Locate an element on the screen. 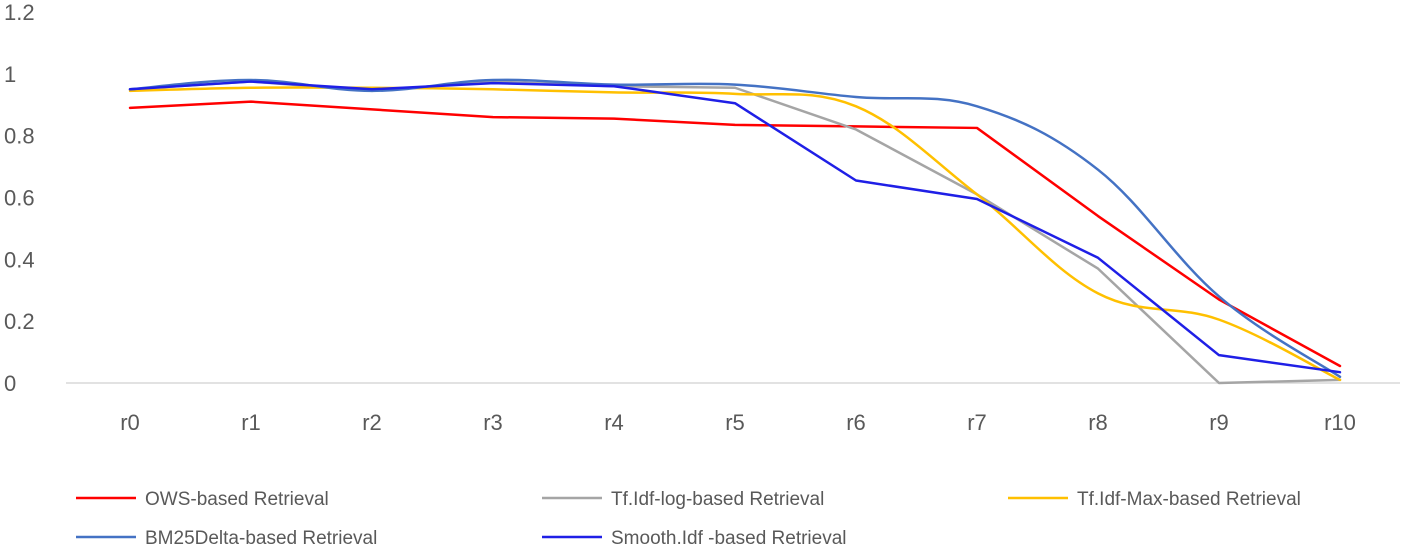 Image resolution: width=1405 pixels, height=552 pixels. y-axis-labels: 0 0.2 0.4 0.6 0.8 1 1.2 is located at coordinates (19, 198).